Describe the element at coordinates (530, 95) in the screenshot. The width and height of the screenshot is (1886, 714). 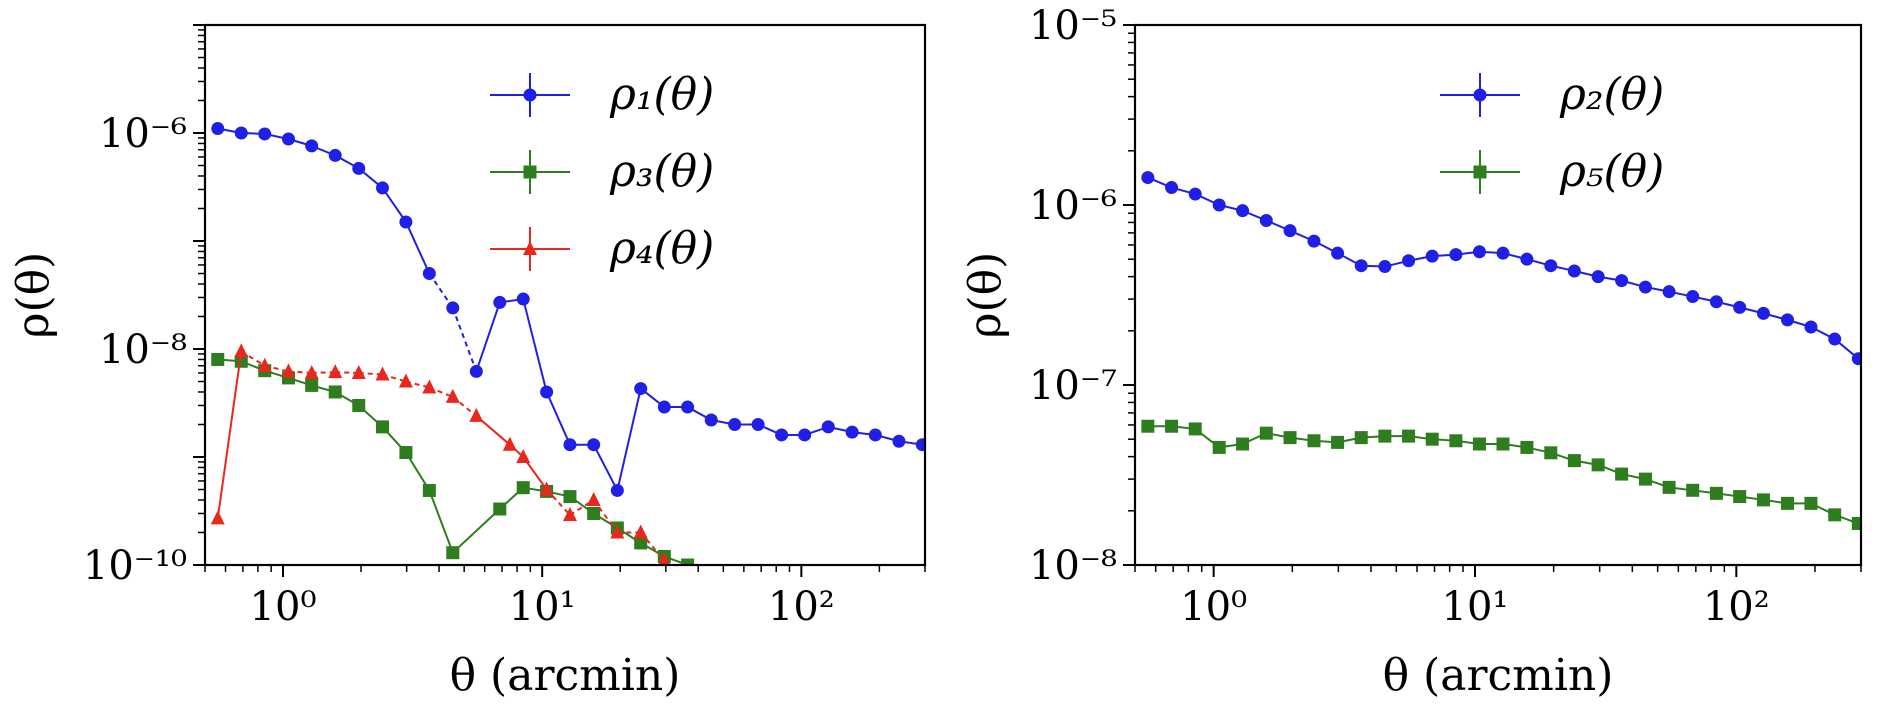
I see `legend-marker` at that location.